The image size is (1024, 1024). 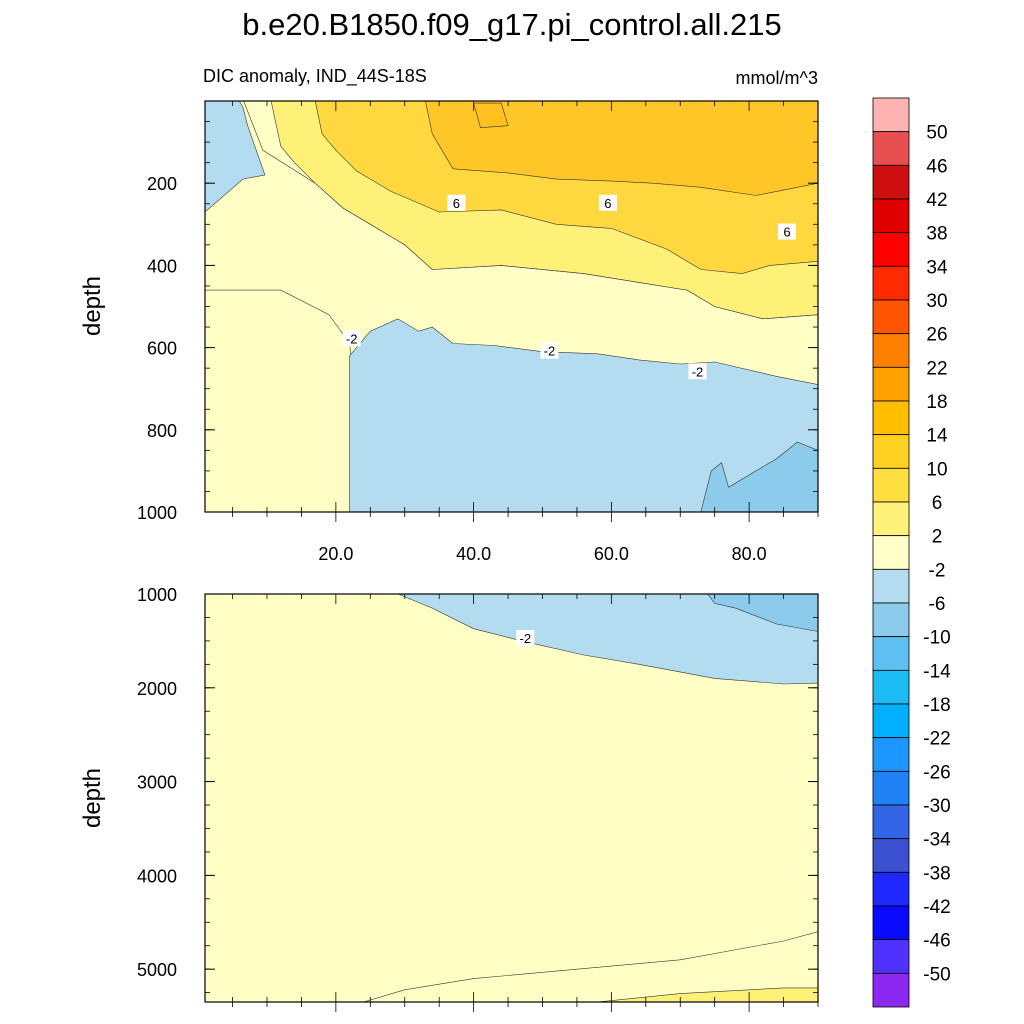 I want to click on colorbar-label: 38, so click(x=936, y=234).